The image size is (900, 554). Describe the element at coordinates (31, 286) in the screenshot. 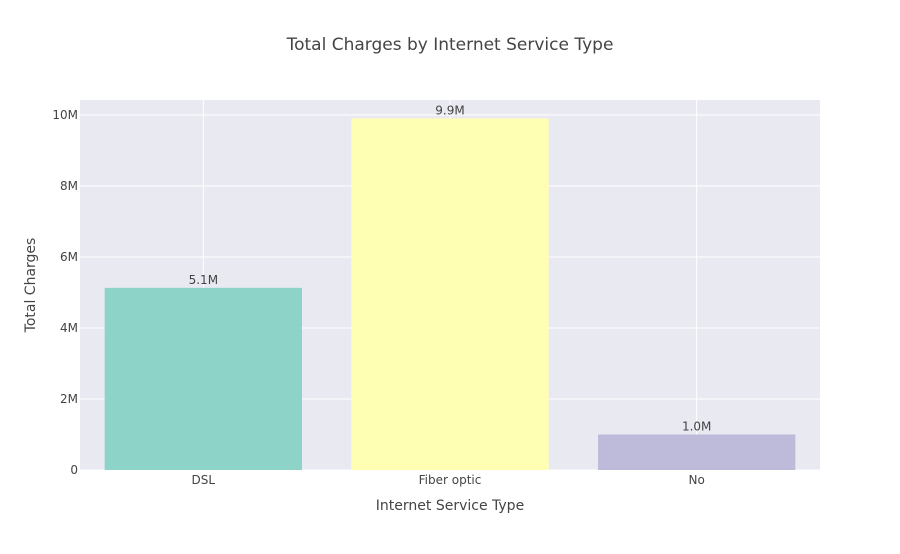

I see `y-axis-title: Total Charges` at that location.